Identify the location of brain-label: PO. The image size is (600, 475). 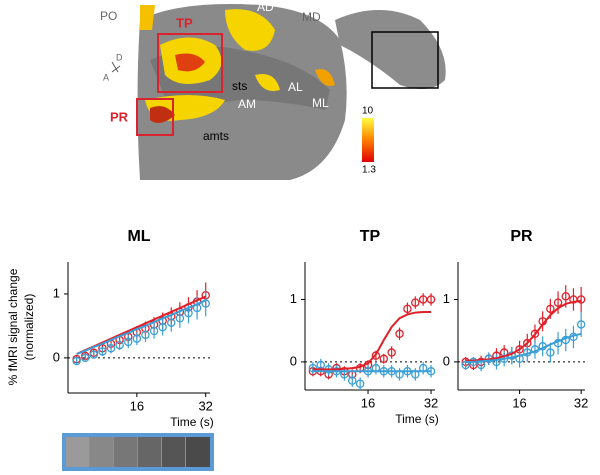
(108, 16).